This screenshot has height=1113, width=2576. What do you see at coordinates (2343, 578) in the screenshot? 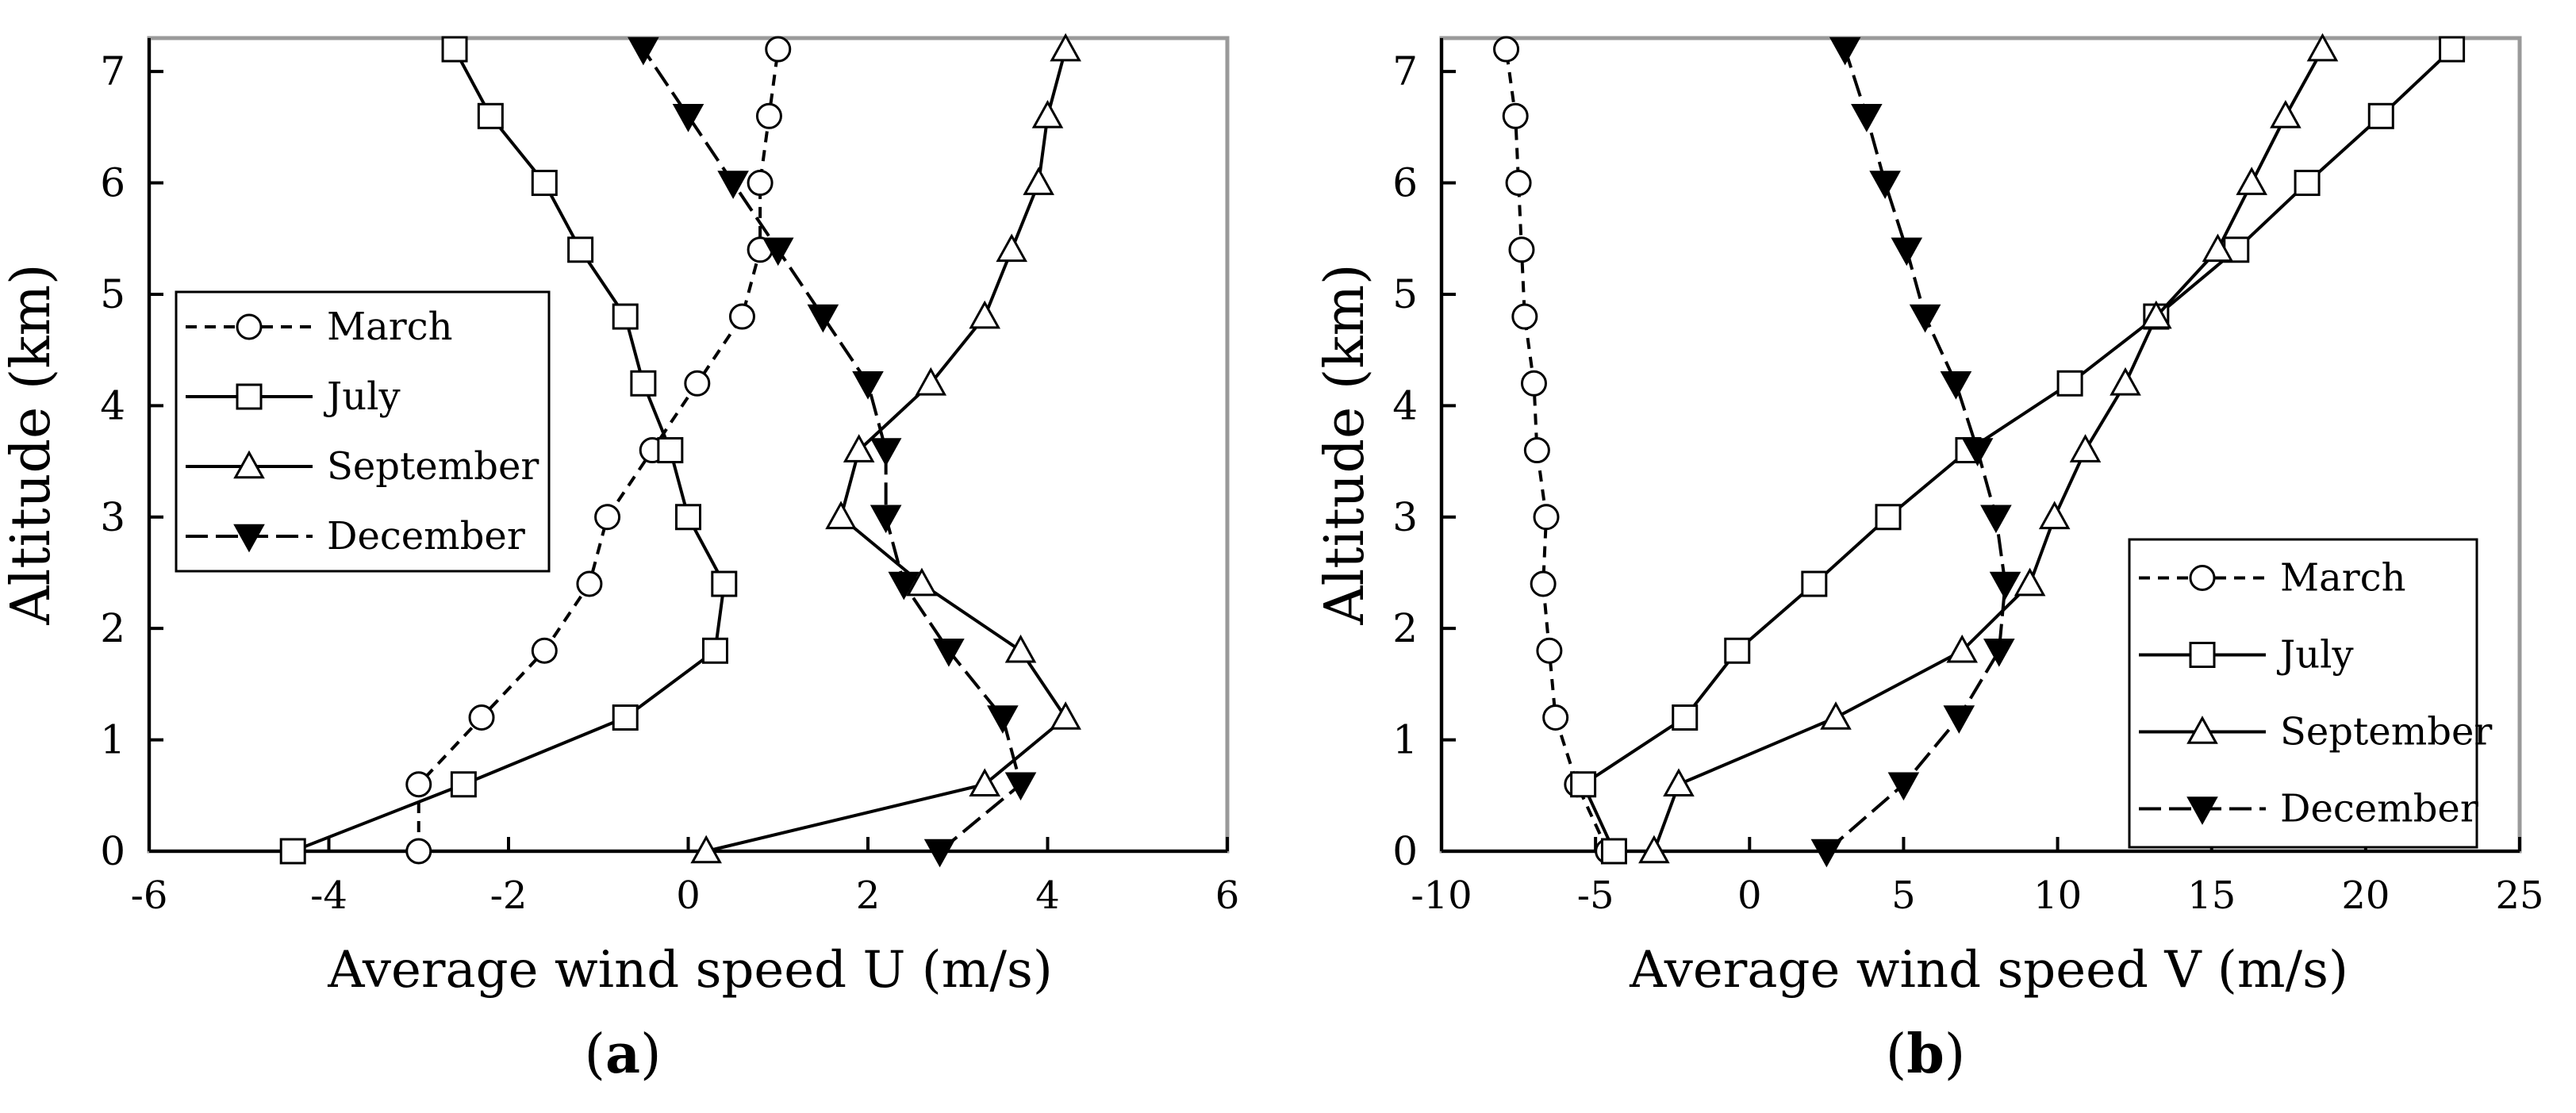
I see `panel-b-legend-label-march: March` at bounding box center [2343, 578].